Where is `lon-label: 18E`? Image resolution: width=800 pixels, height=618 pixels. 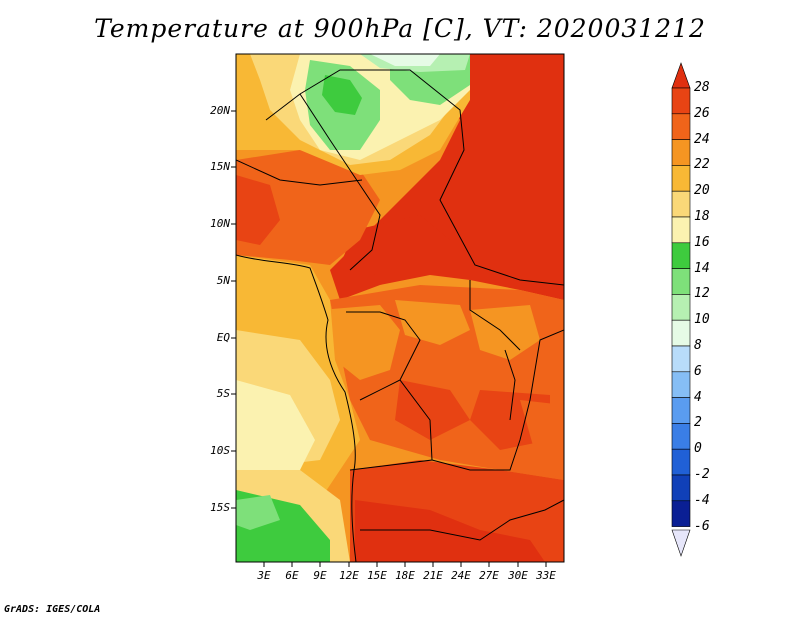
lon-label: 18E is located at coordinates (405, 575).